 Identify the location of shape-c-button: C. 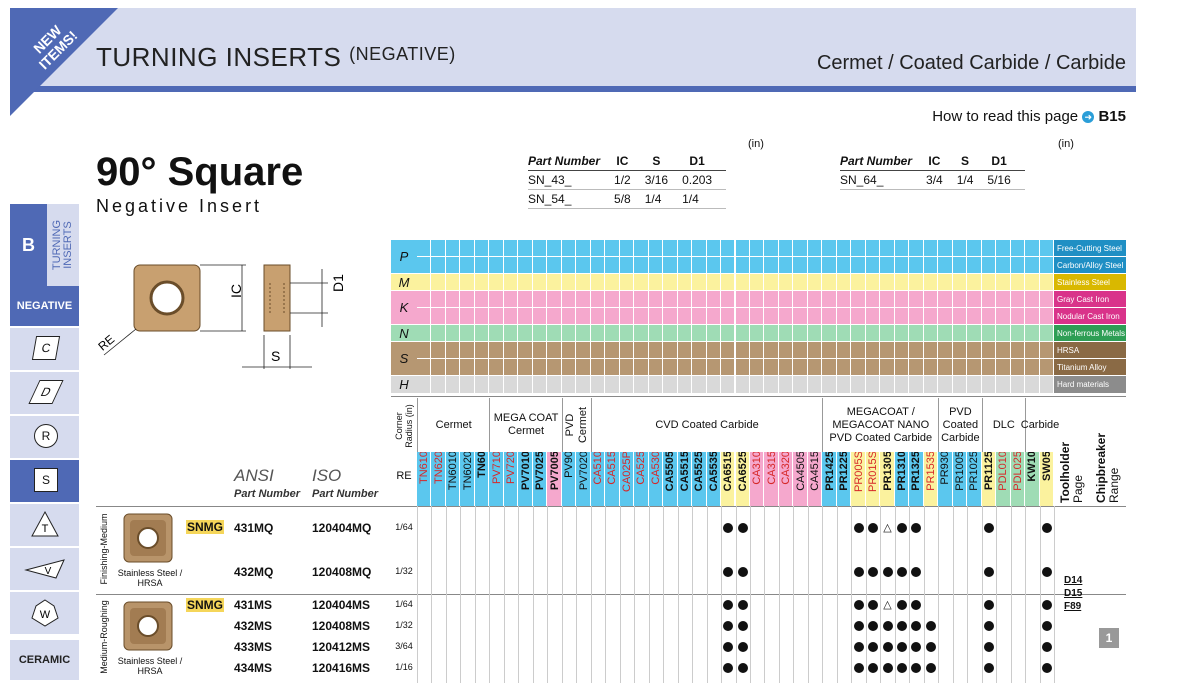
(44, 348).